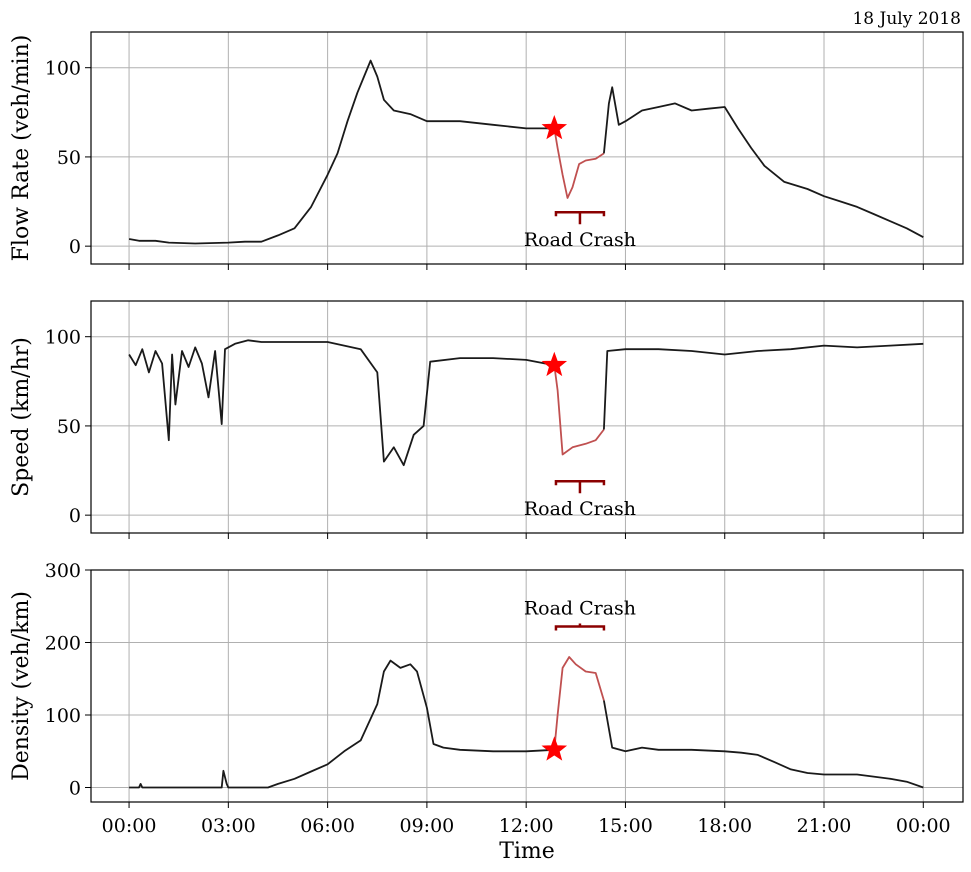  I want to click on y-axis-label: Speed (km/hr), so click(21, 417).